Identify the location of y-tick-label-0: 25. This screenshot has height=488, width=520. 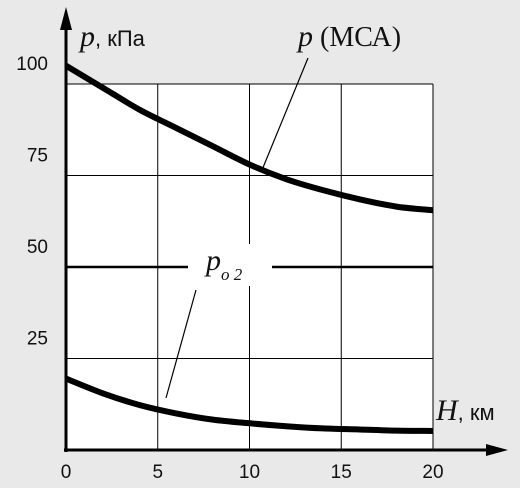
(37, 339).